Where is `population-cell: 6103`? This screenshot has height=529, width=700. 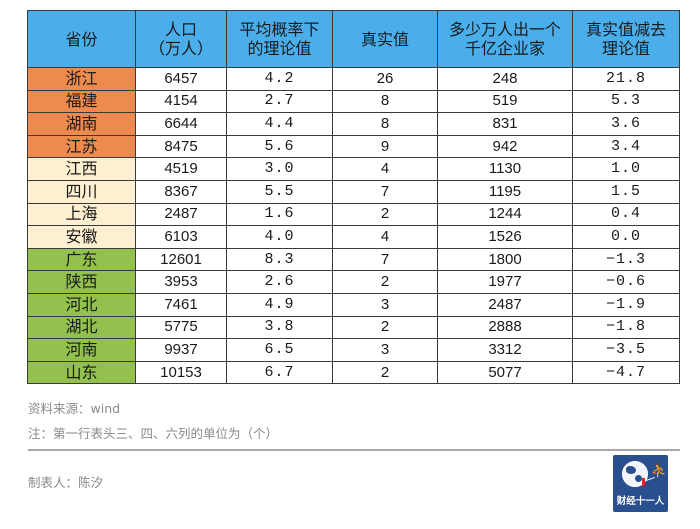
population-cell: 6103 is located at coordinates (181, 237).